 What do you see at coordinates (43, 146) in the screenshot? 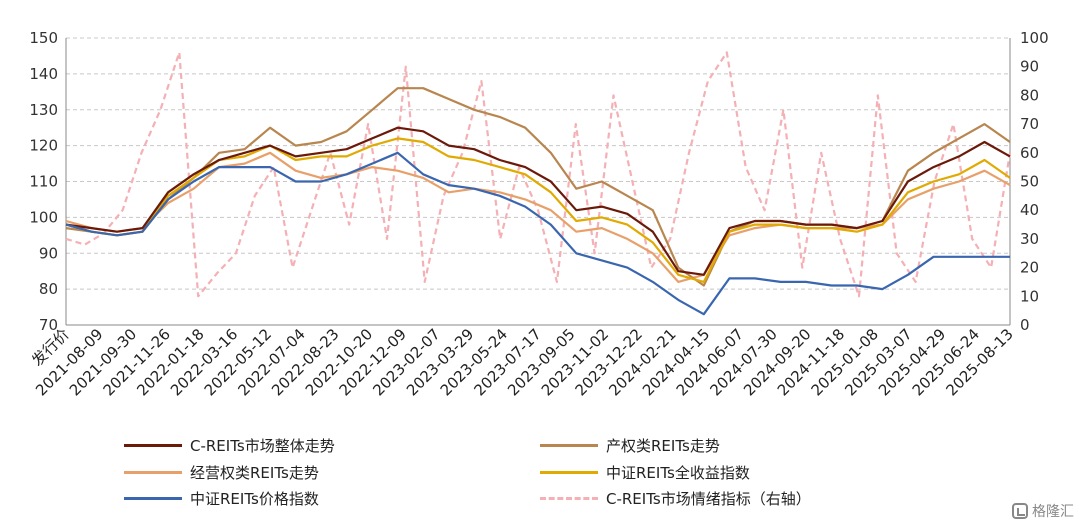
I see `left-tick-label: 120` at bounding box center [43, 146].